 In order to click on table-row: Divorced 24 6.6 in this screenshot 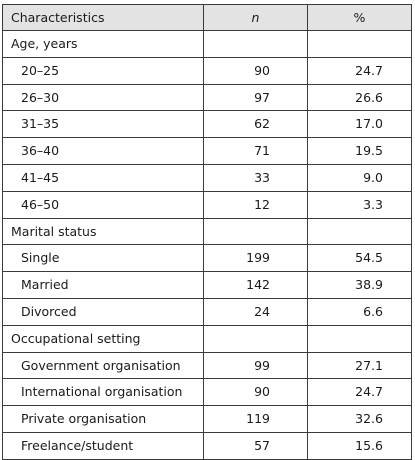, I will do `click(207, 311)`.